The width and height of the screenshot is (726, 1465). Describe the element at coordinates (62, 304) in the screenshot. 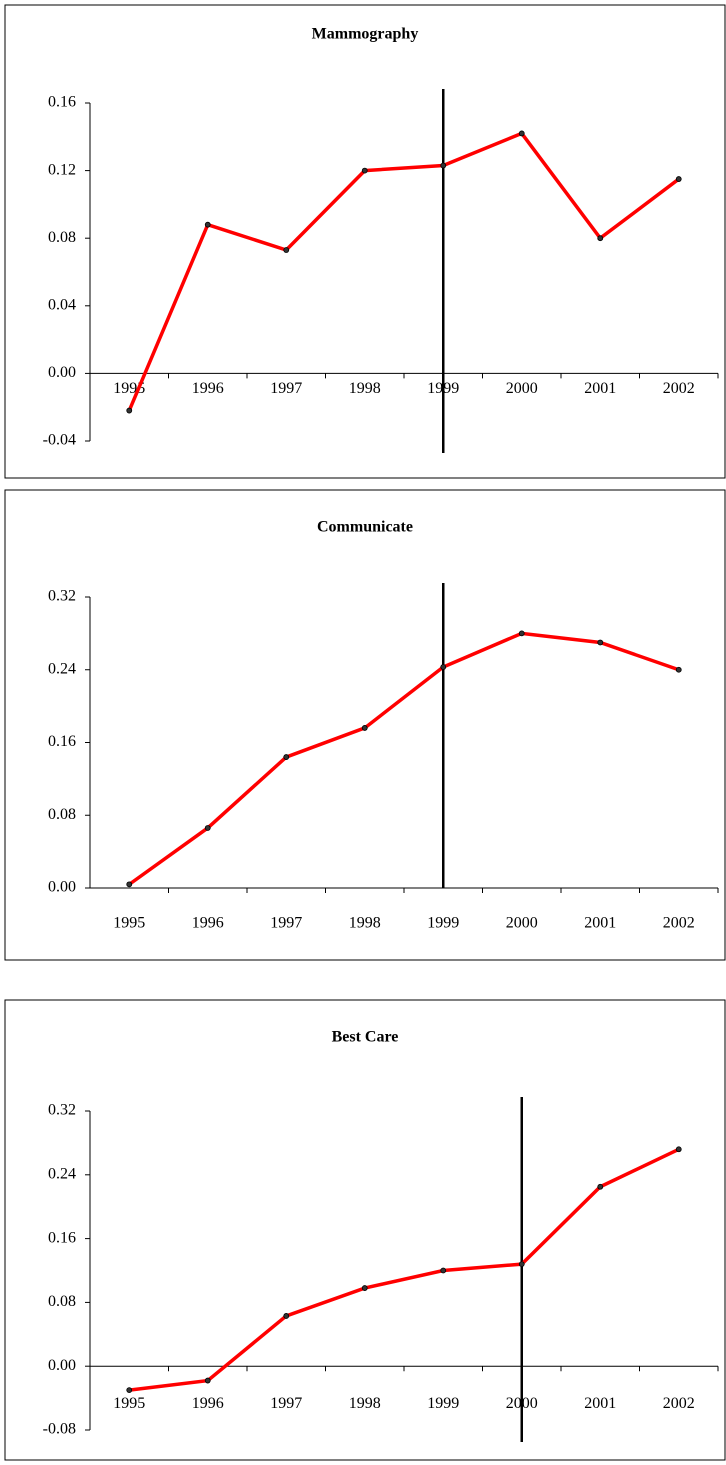

I see `y-tick-label: 0.04` at that location.